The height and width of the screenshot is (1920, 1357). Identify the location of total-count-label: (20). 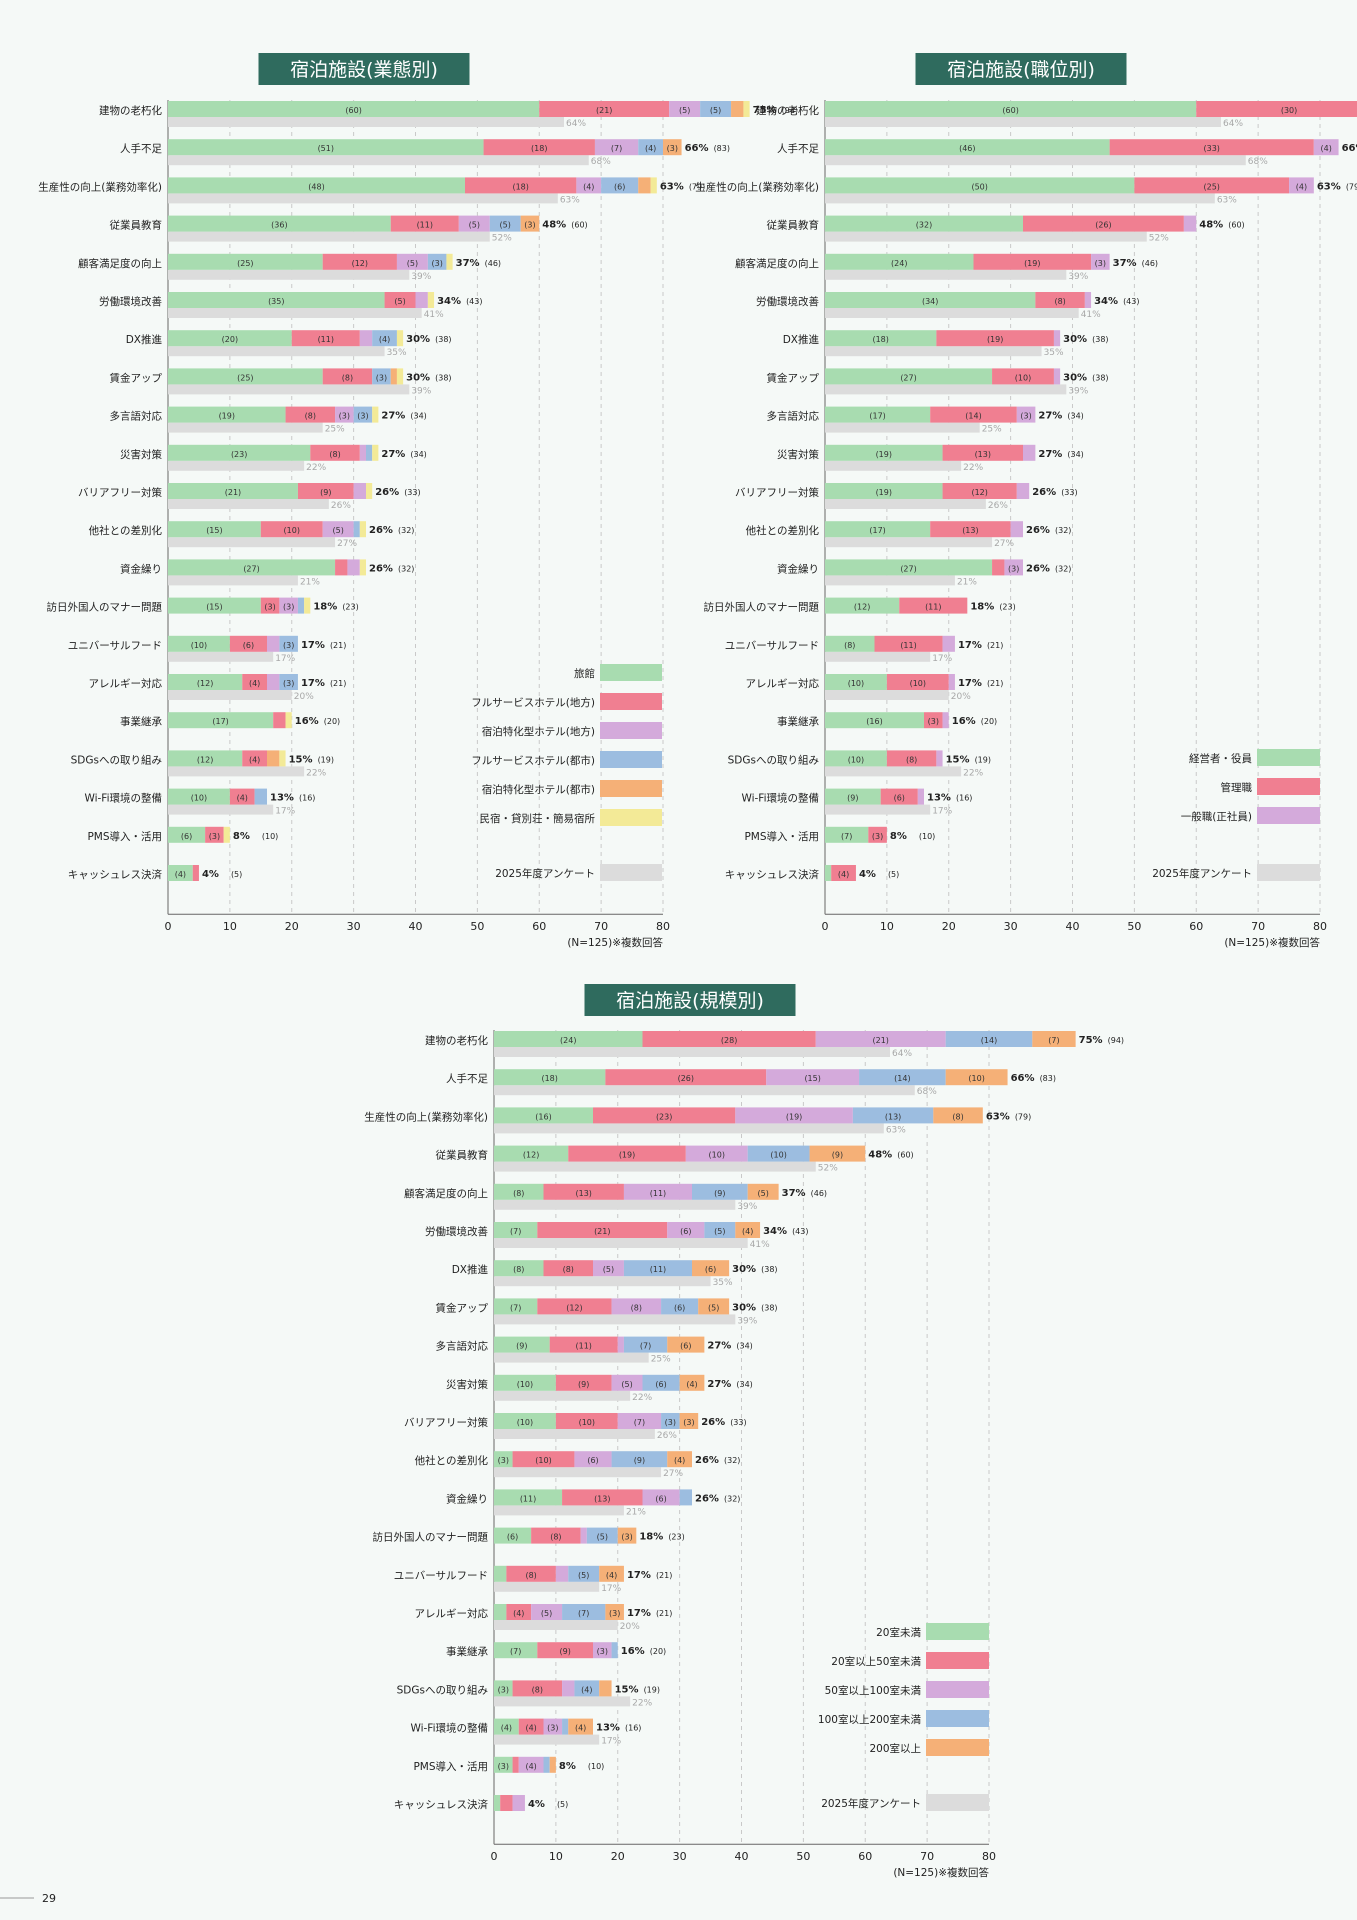
(658, 1651).